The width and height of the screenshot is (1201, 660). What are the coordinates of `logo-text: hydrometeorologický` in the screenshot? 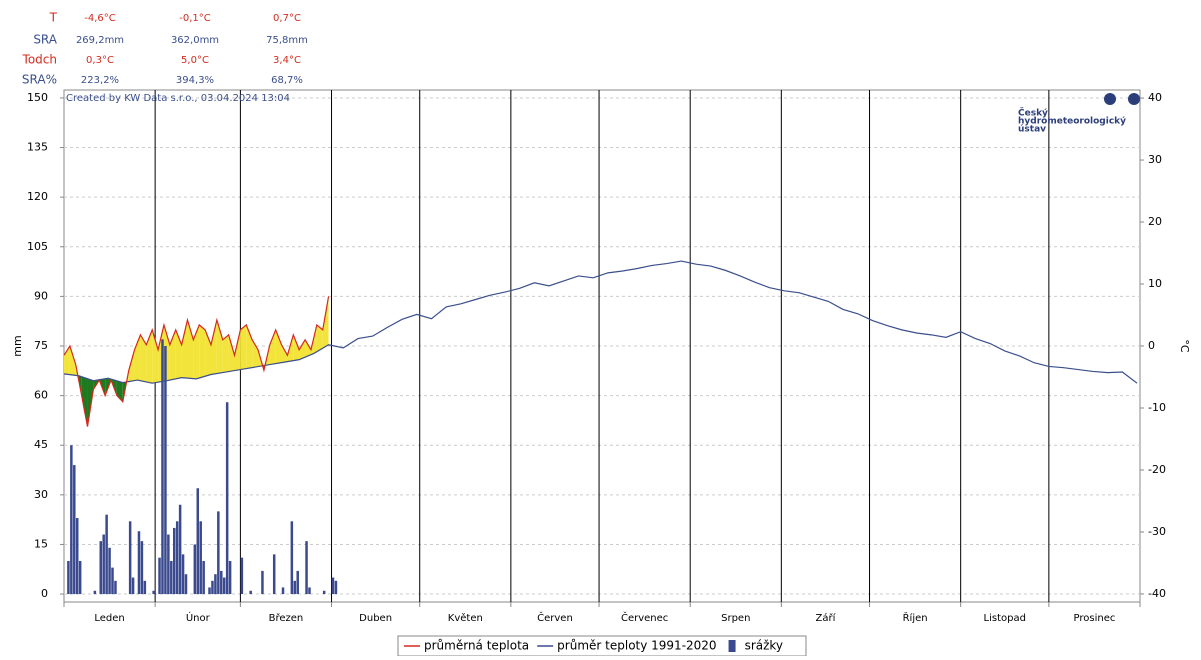 It's located at (1072, 122).